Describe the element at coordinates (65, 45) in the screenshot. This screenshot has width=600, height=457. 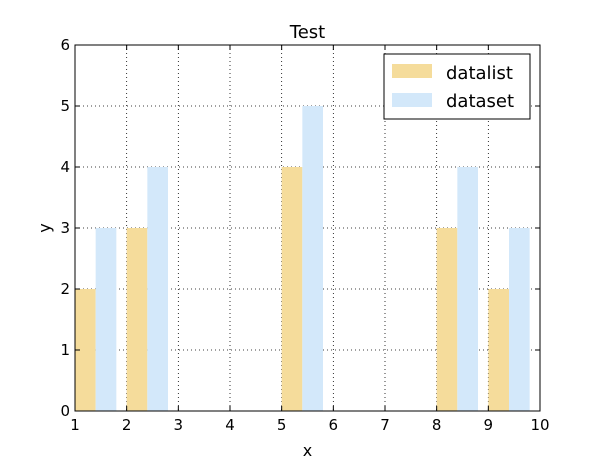
I see `y-tick-label: 6` at that location.